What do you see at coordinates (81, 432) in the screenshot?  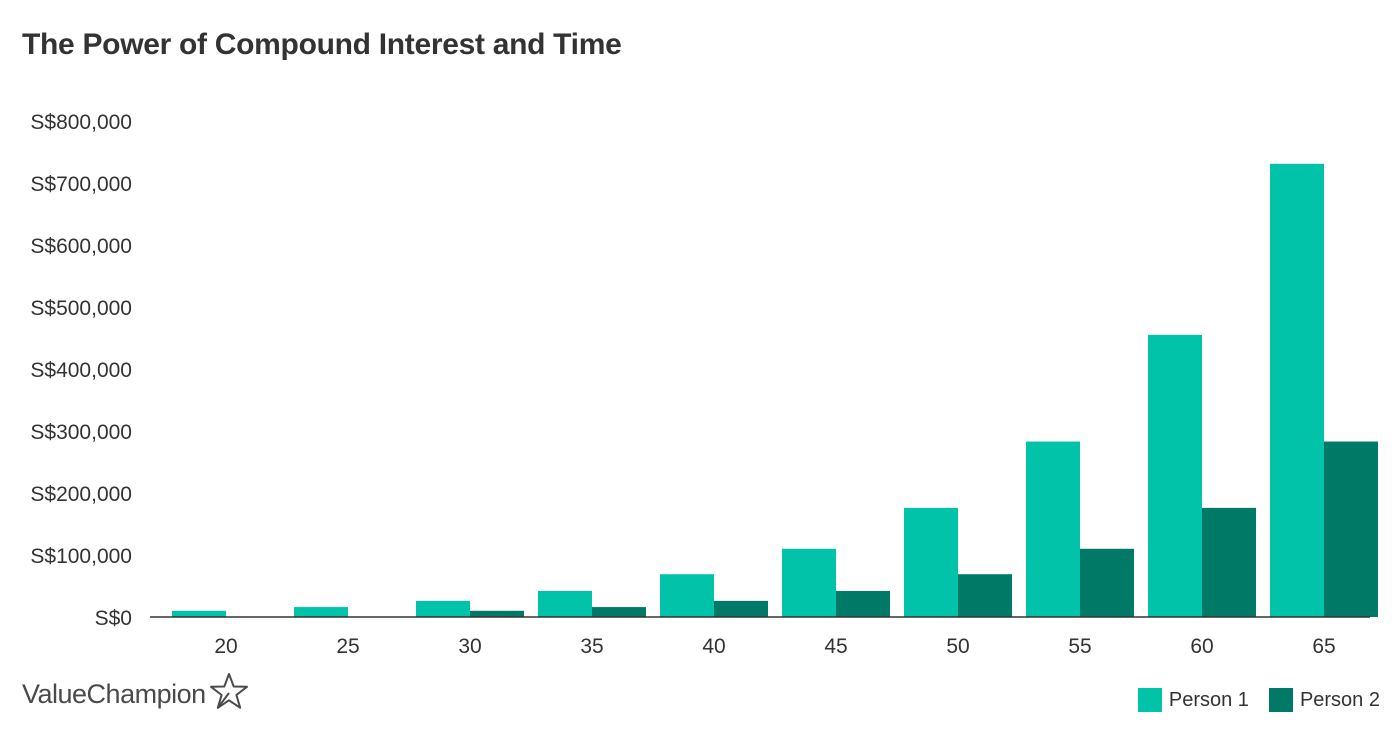 I see `y-tick-label: S$300,000` at bounding box center [81, 432].